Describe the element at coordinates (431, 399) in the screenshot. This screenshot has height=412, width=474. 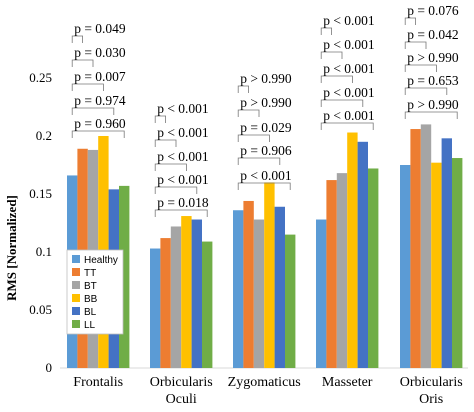
I see `category-label: Oris` at that location.